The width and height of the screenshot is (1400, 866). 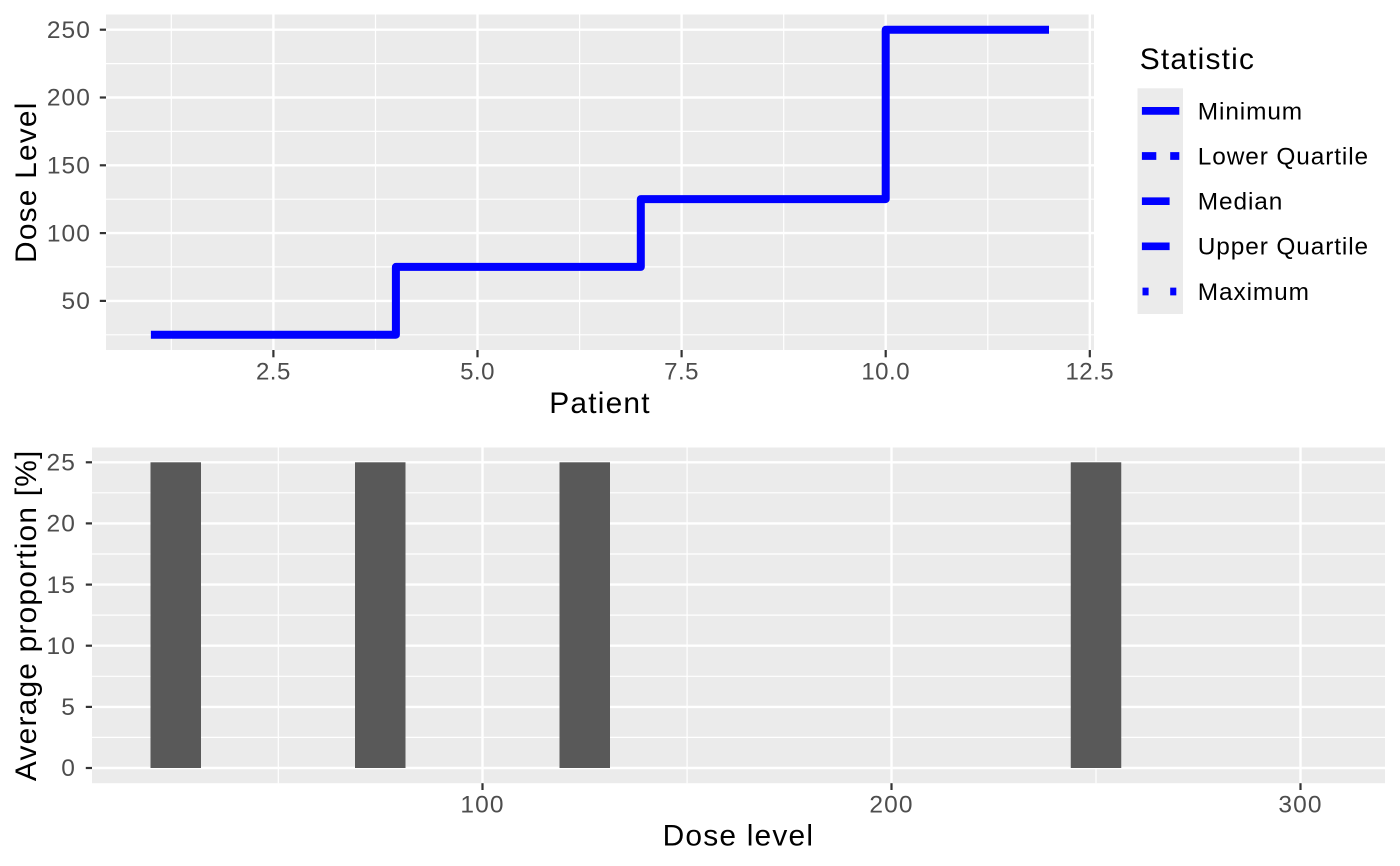 I want to click on svg-text: 25, so click(x=61, y=463).